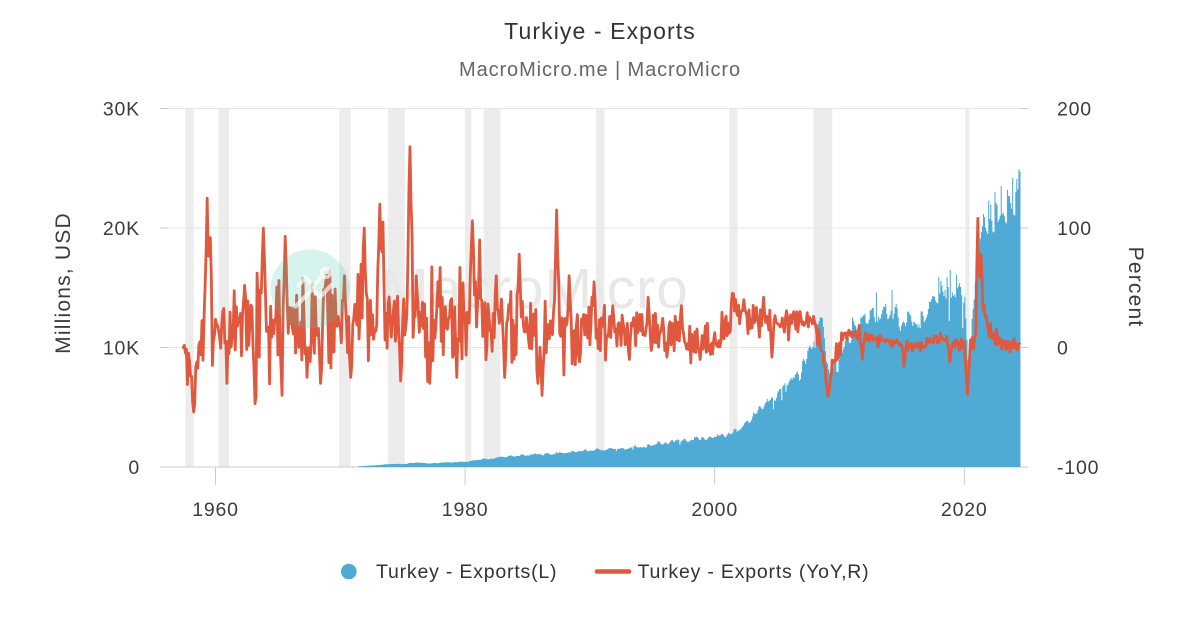  What do you see at coordinates (1078, 468) in the screenshot?
I see `svg-text: -100` at bounding box center [1078, 468].